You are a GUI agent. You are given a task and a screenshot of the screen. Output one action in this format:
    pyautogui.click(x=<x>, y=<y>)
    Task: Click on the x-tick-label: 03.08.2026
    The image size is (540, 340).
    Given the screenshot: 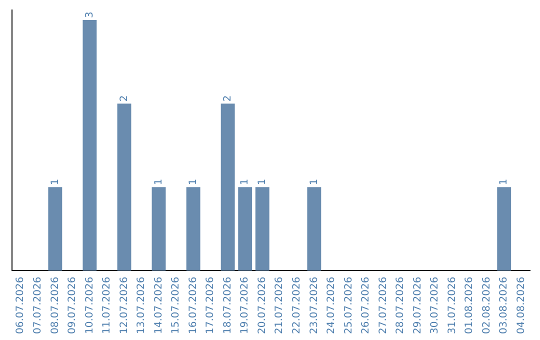 What is the action you would take?
    pyautogui.click(x=504, y=305)
    